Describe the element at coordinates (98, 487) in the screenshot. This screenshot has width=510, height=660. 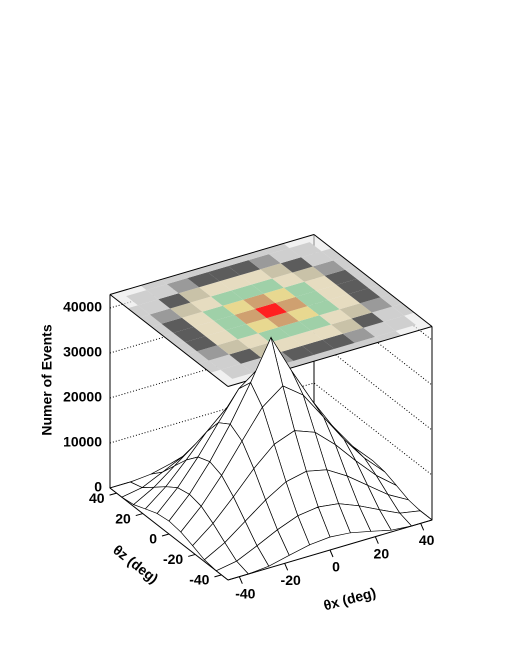
I see `z-tick-label: 0` at that location.